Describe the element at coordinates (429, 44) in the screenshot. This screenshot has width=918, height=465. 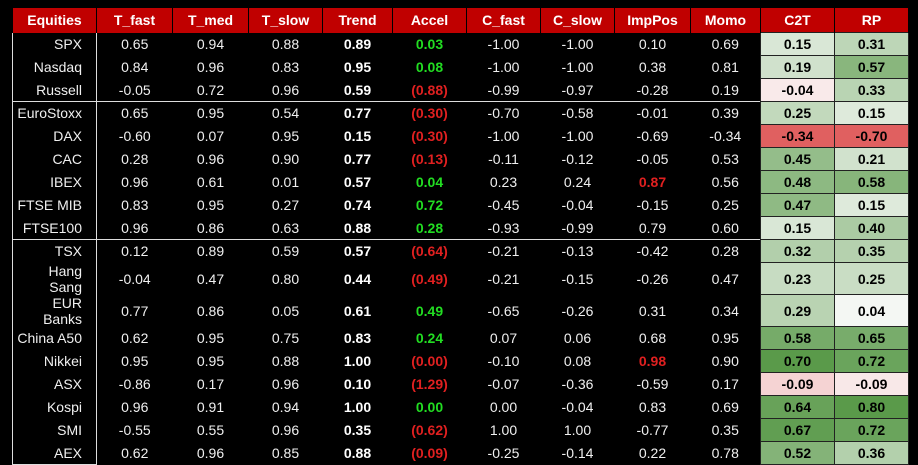
I see `cell: 0.03` at that location.